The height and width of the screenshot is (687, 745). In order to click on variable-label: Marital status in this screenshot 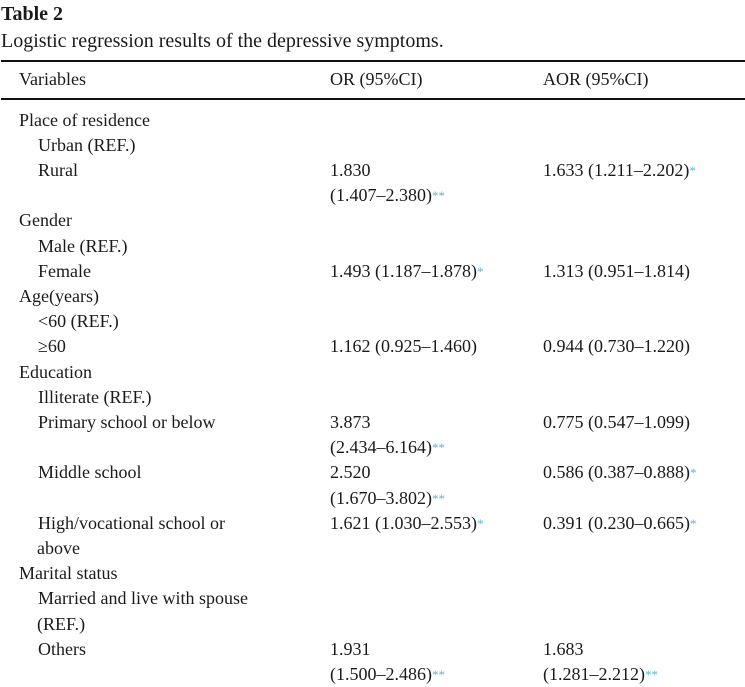, I will do `click(68, 573)`.